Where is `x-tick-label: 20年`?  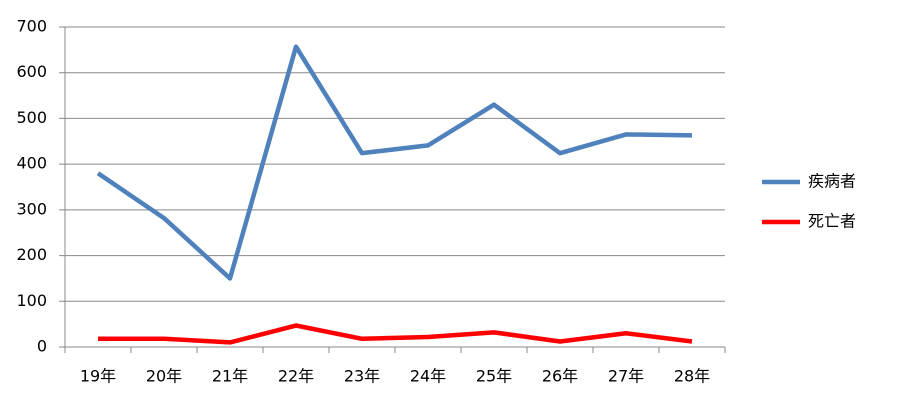 x-tick-label: 20年 is located at coordinates (164, 376).